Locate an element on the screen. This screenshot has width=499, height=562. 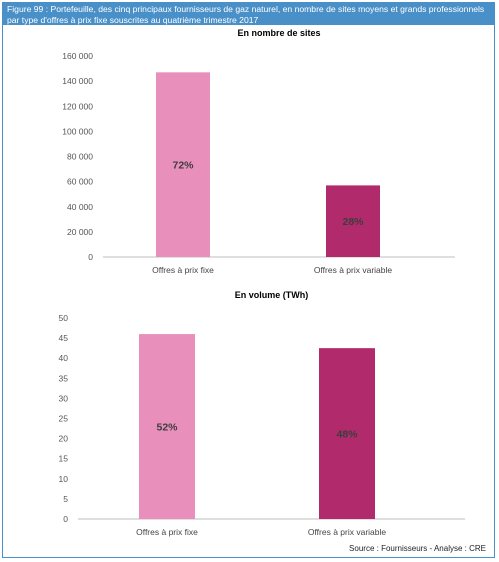
chart1-y-tick-label: 160 000 is located at coordinates (77, 56).